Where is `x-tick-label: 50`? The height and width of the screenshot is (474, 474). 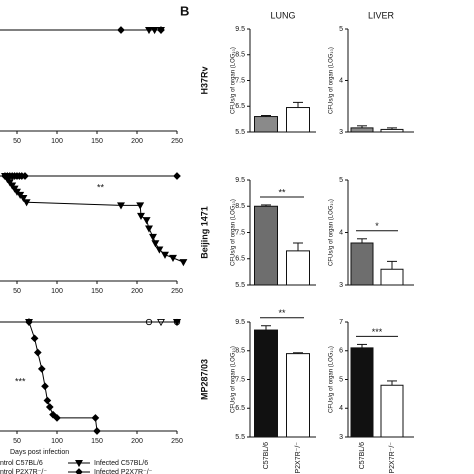
x-tick-label: 50 is located at coordinates (17, 141).